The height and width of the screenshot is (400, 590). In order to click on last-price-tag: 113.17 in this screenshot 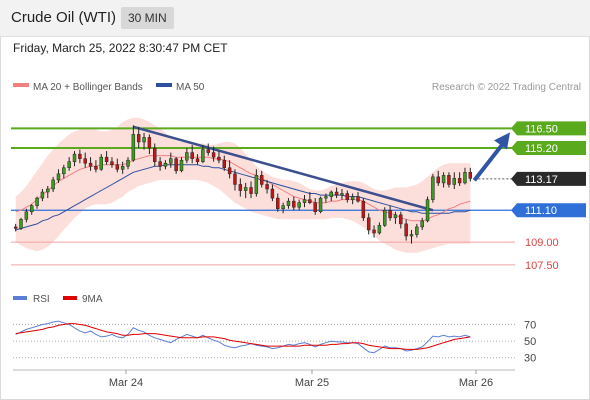, I will do `click(548, 178)`.